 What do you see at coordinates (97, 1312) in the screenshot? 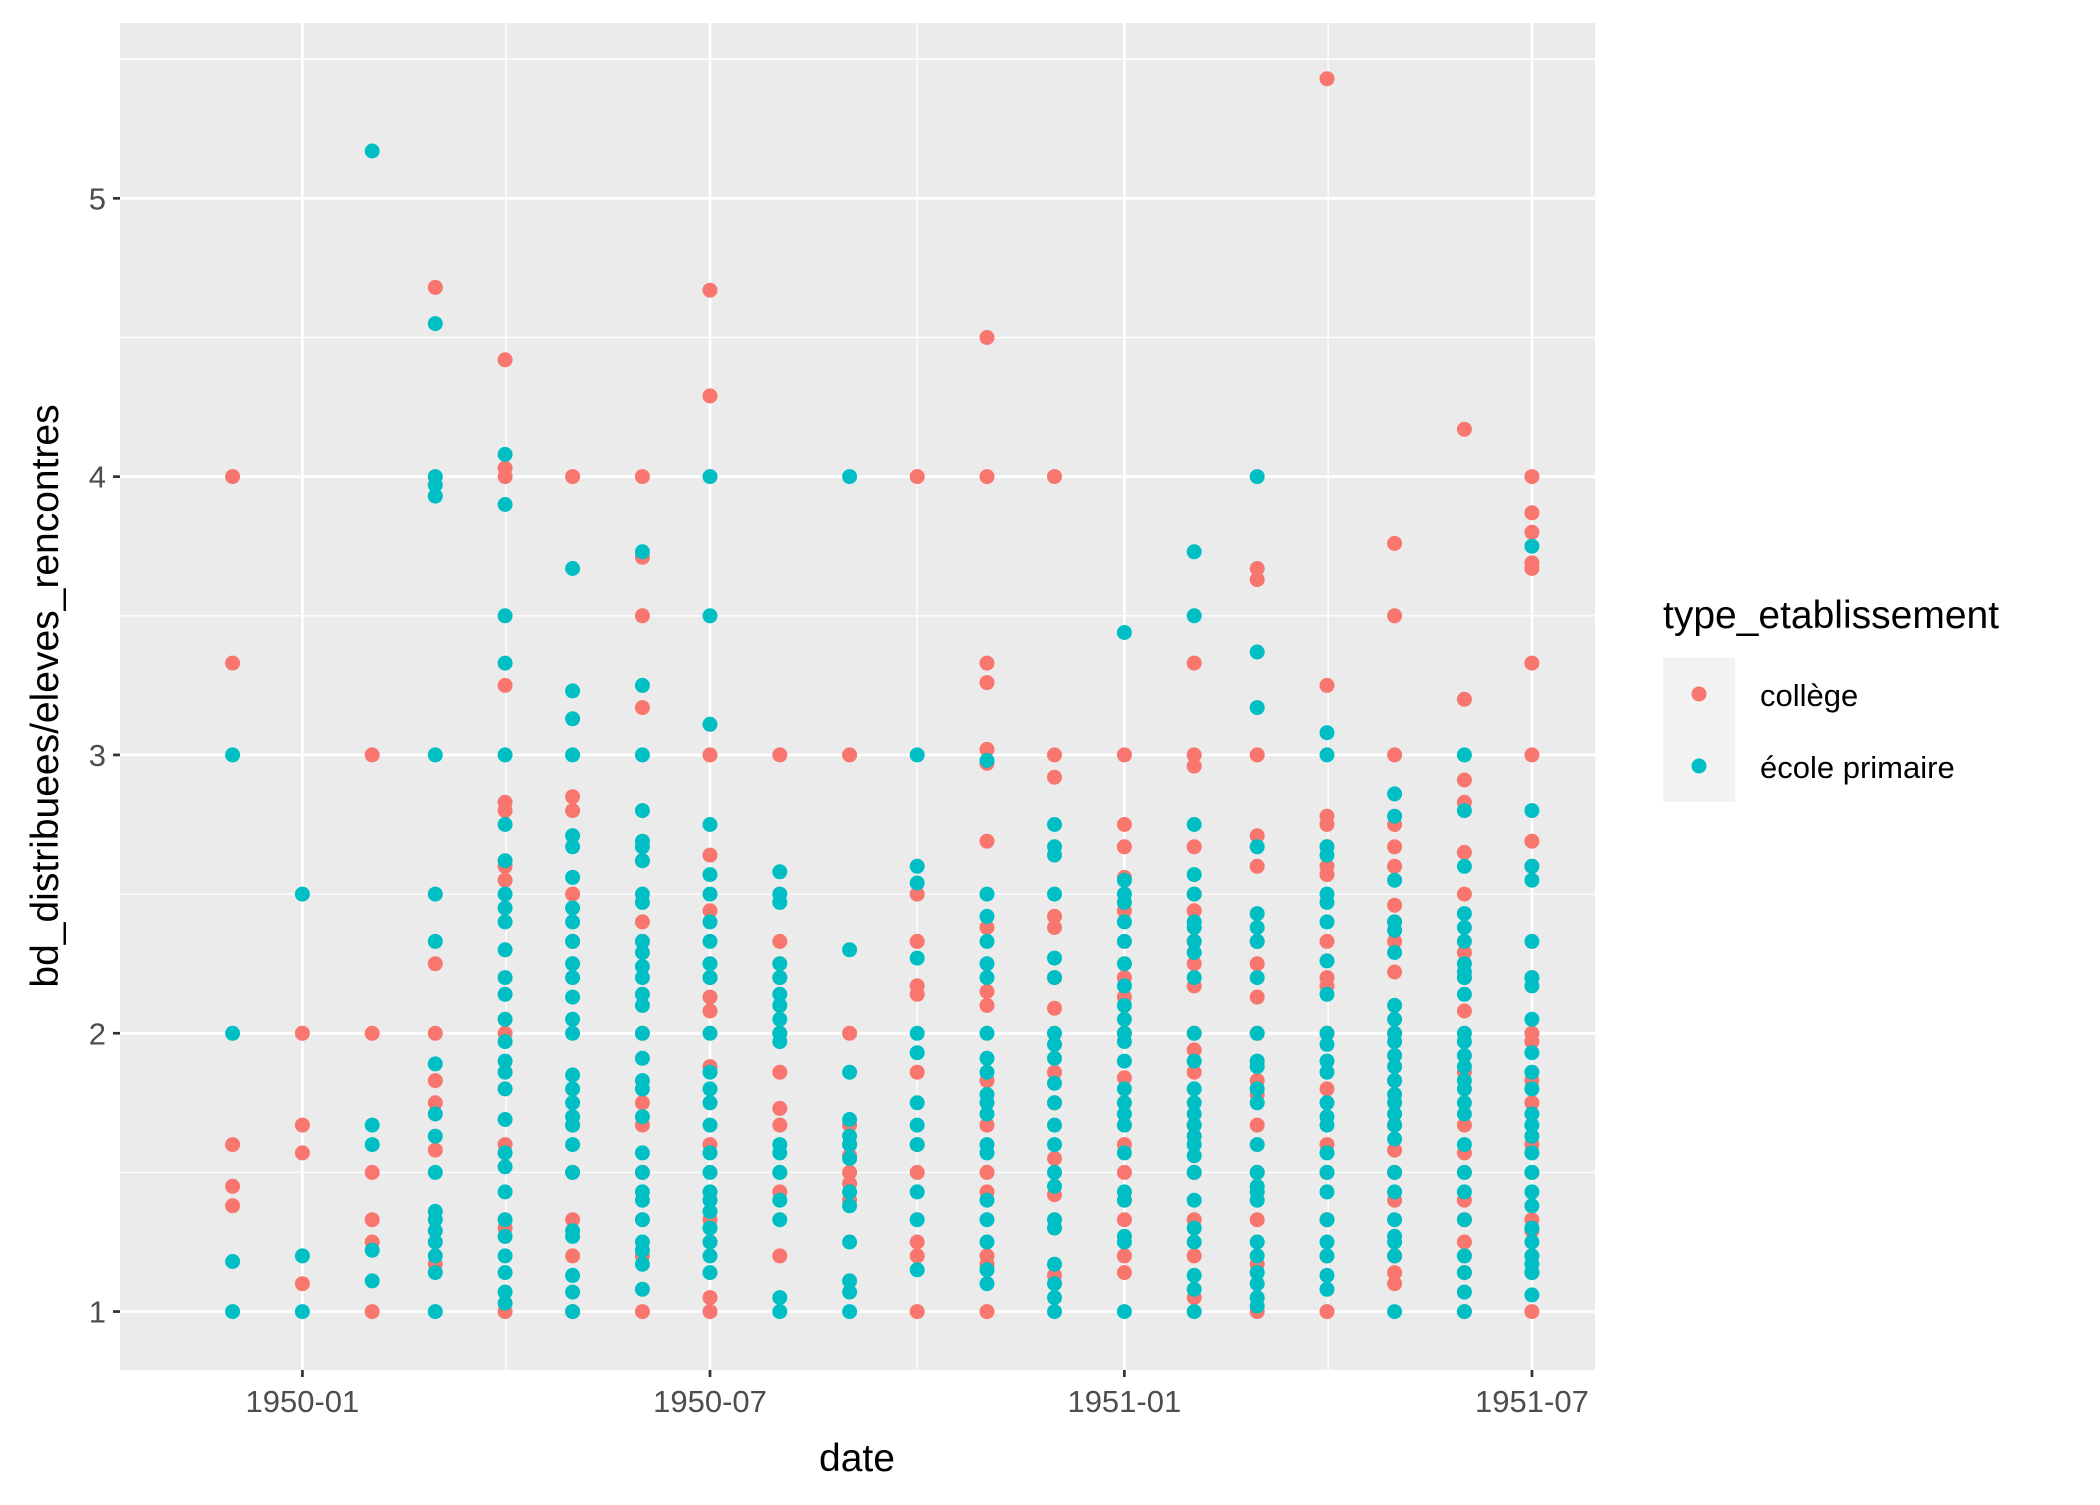
I see `y-tick-label: 1` at bounding box center [97, 1312].